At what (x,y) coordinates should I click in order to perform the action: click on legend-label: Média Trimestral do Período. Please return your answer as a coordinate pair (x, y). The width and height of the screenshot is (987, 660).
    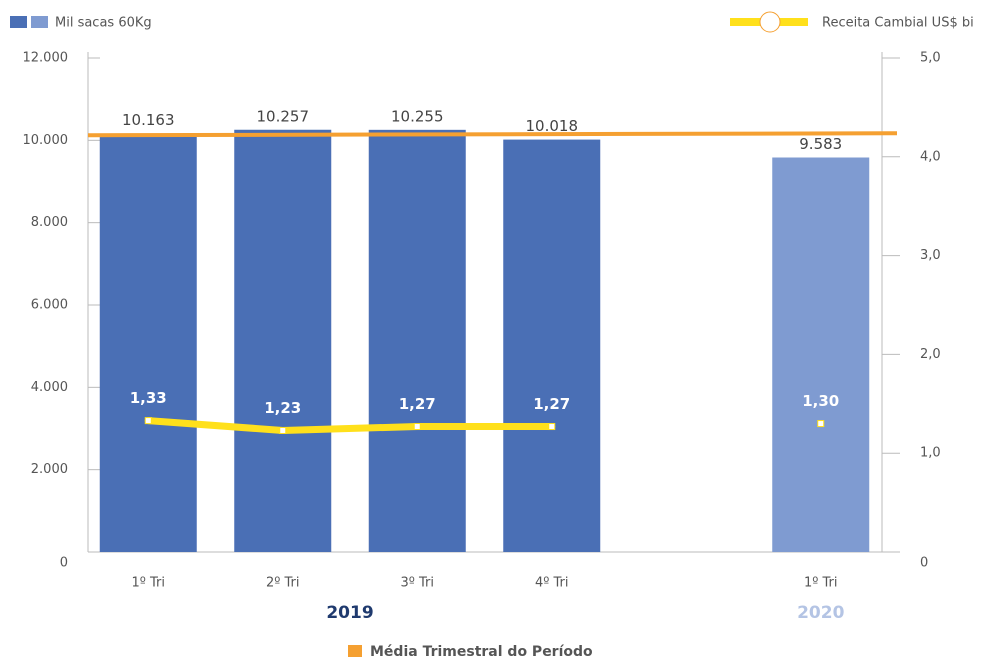
    Looking at the image, I should click on (481, 652).